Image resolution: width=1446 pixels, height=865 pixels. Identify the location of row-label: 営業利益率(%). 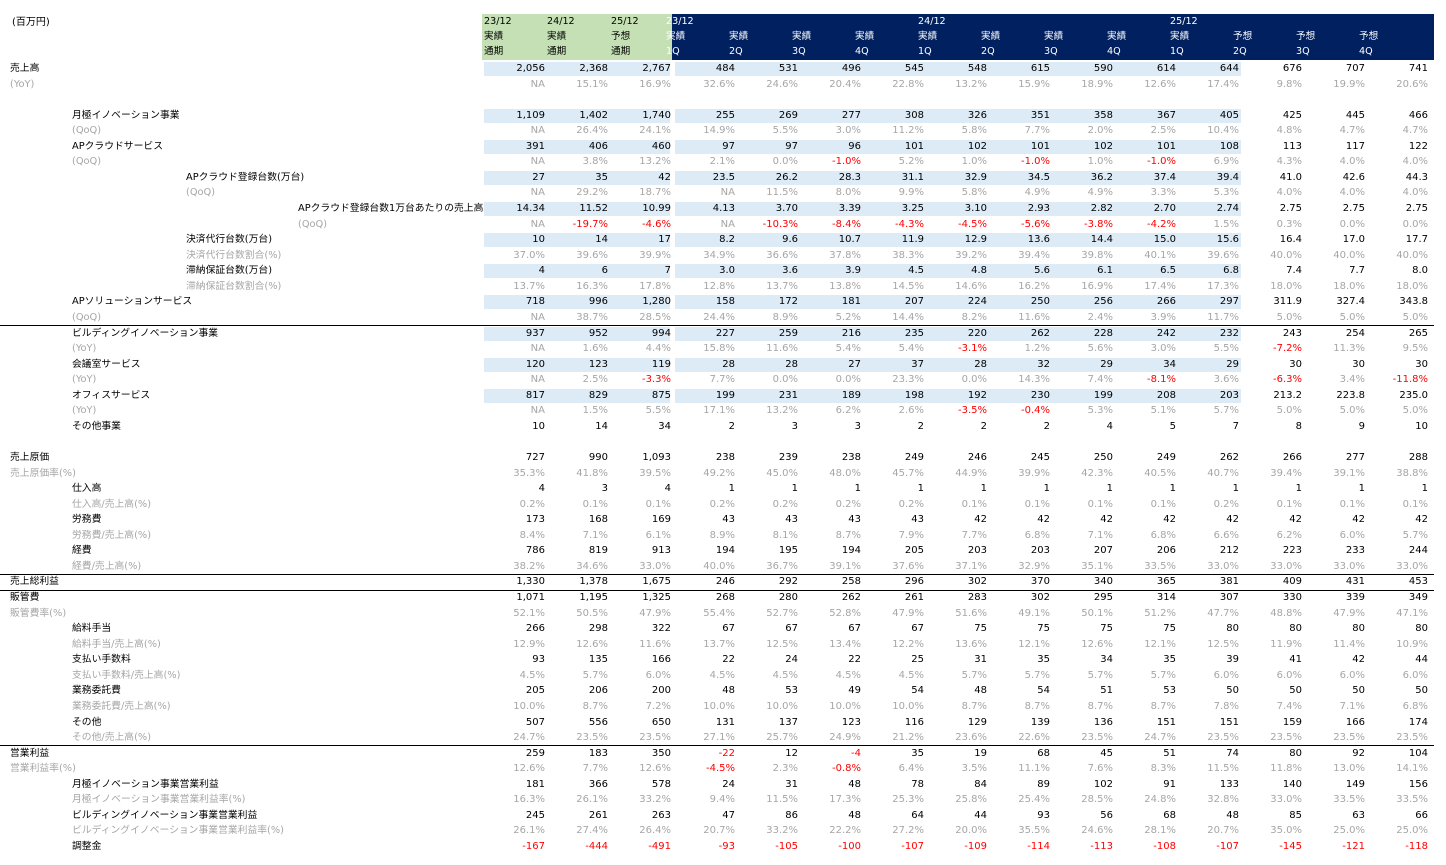
(43, 769).